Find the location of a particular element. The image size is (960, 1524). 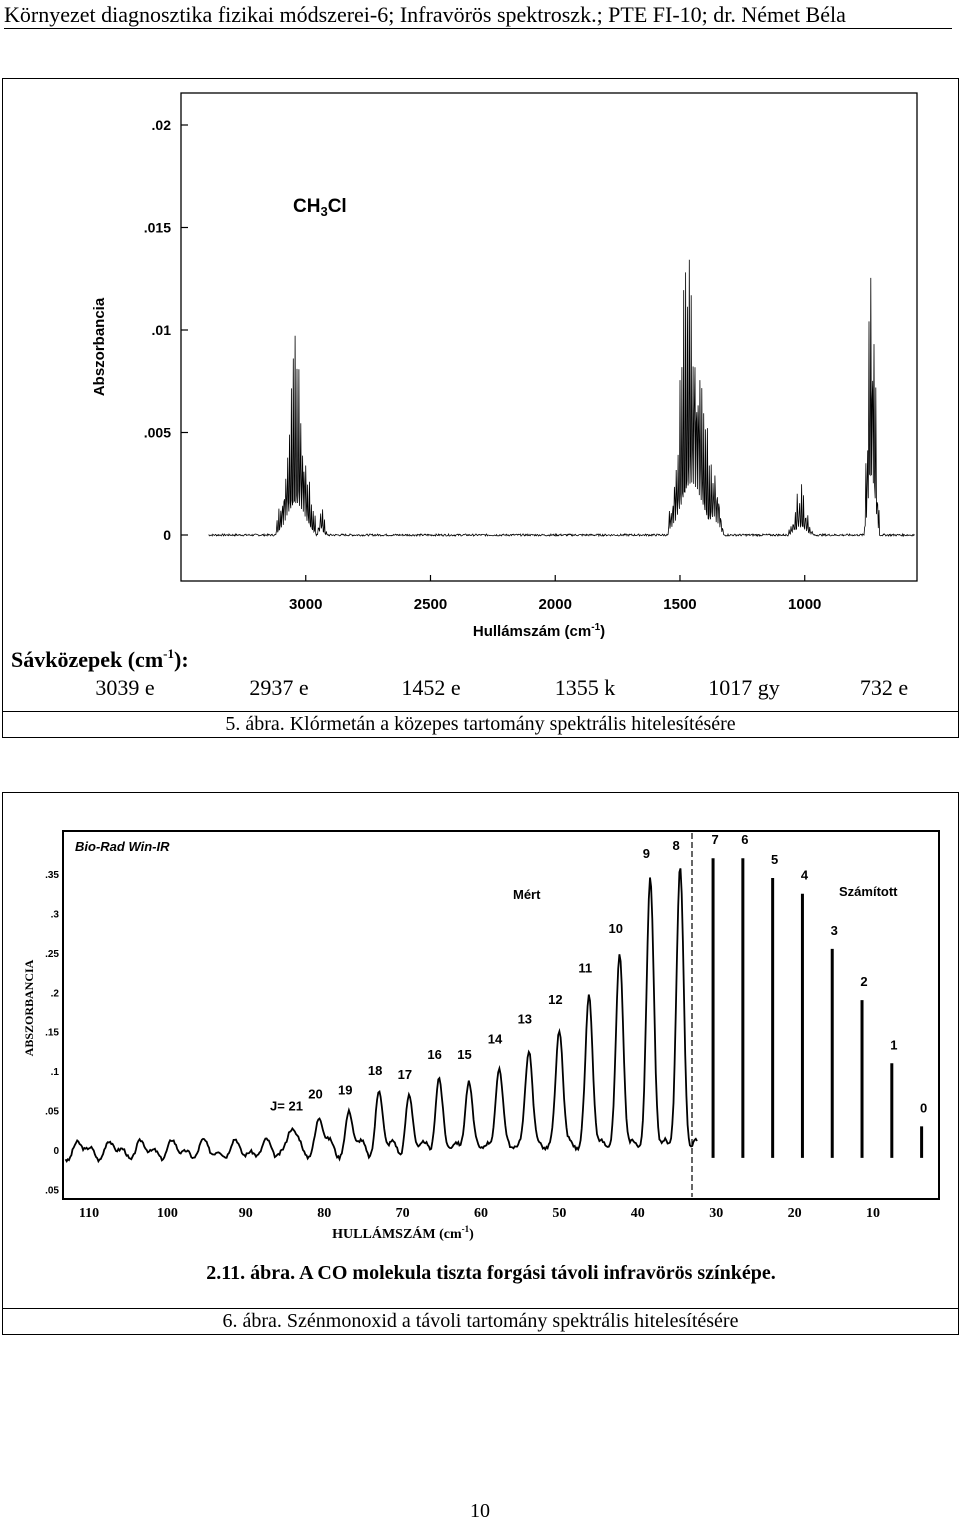

band-center-value: 2937 e is located at coordinates (278, 687).